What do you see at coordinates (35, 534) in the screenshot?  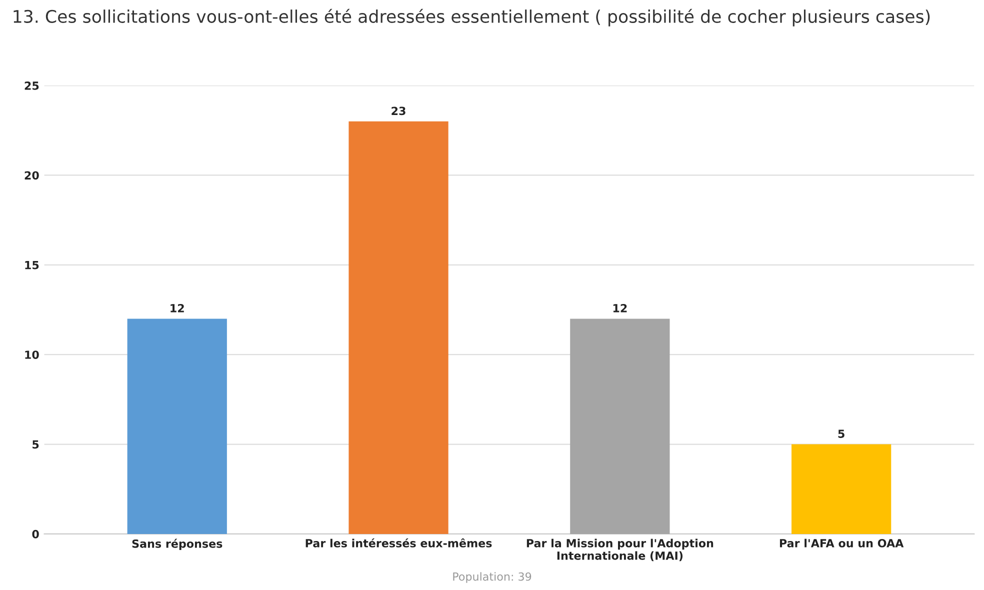 I see `y-tick-label: 0` at bounding box center [35, 534].